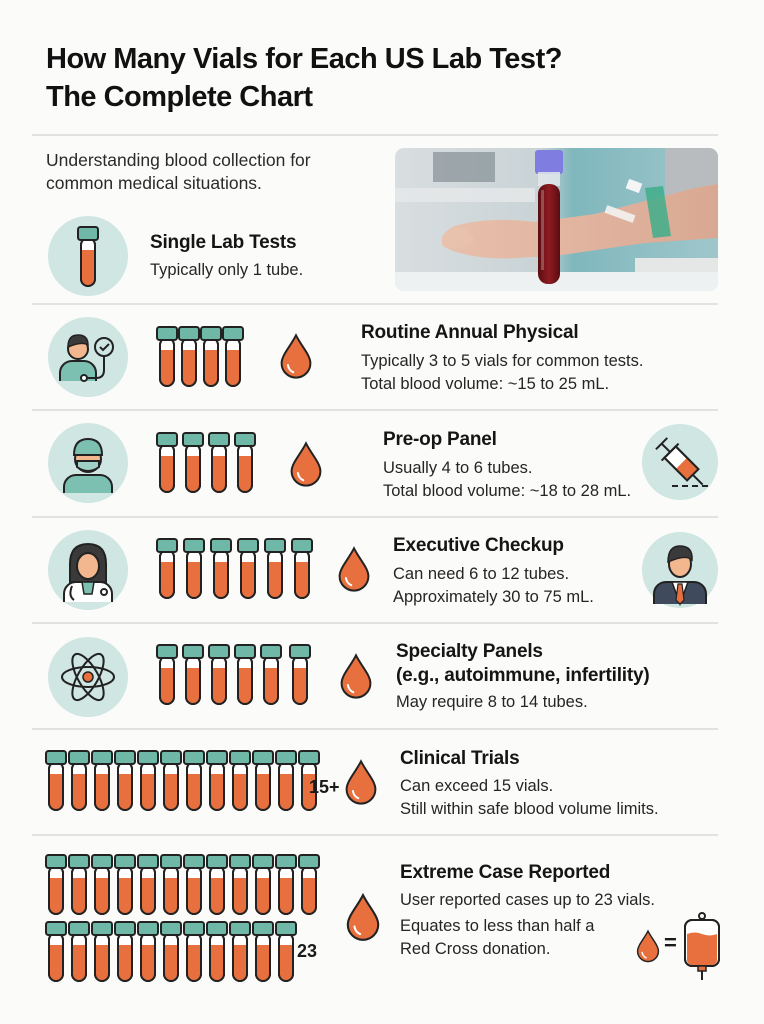 Image resolution: width=764 pixels, height=1024 pixels. Describe the element at coordinates (670, 942) in the screenshot. I see `equals-sign: =` at that location.